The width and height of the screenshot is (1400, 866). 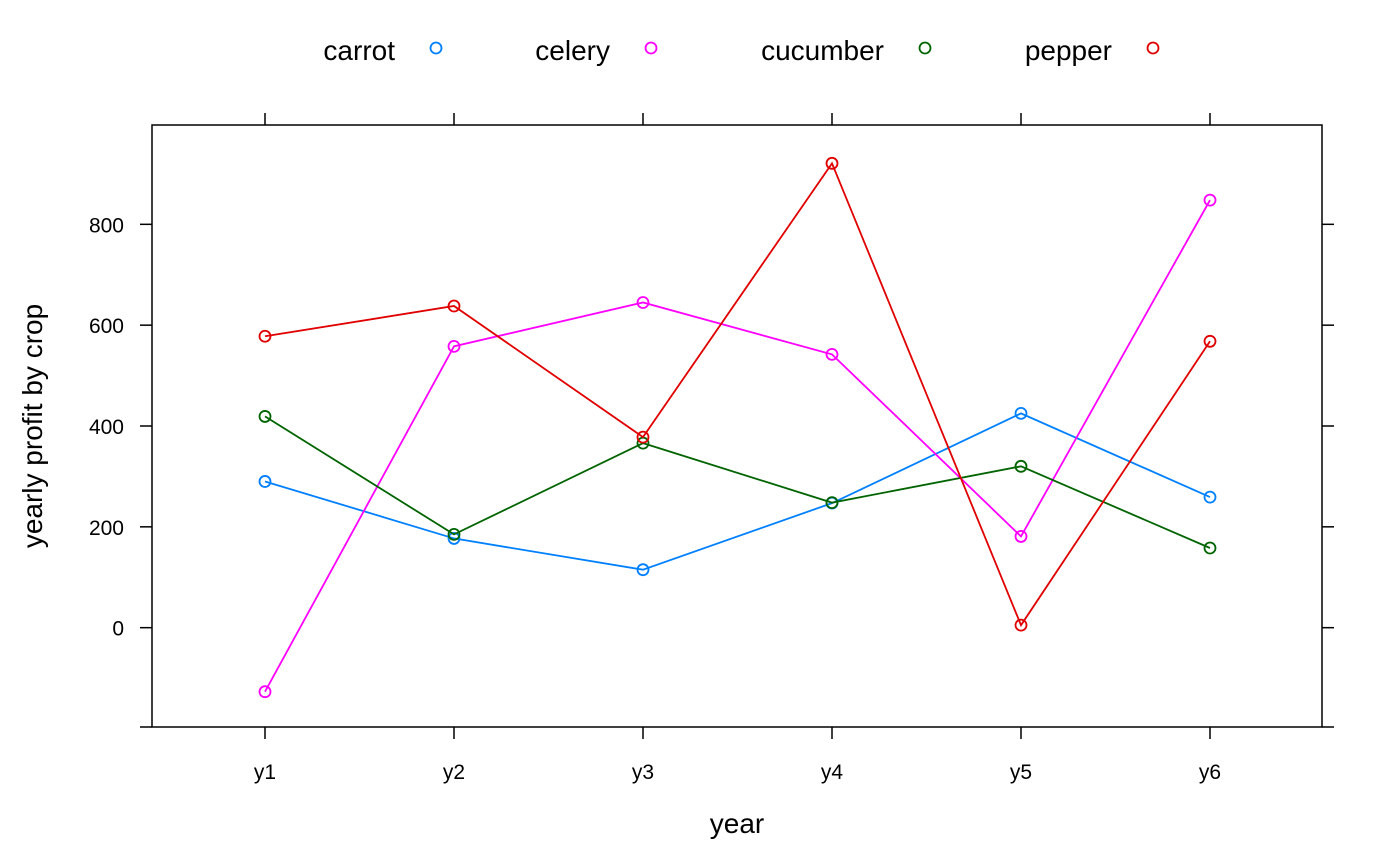 I want to click on x-tick-label: y6, so click(x=1210, y=772).